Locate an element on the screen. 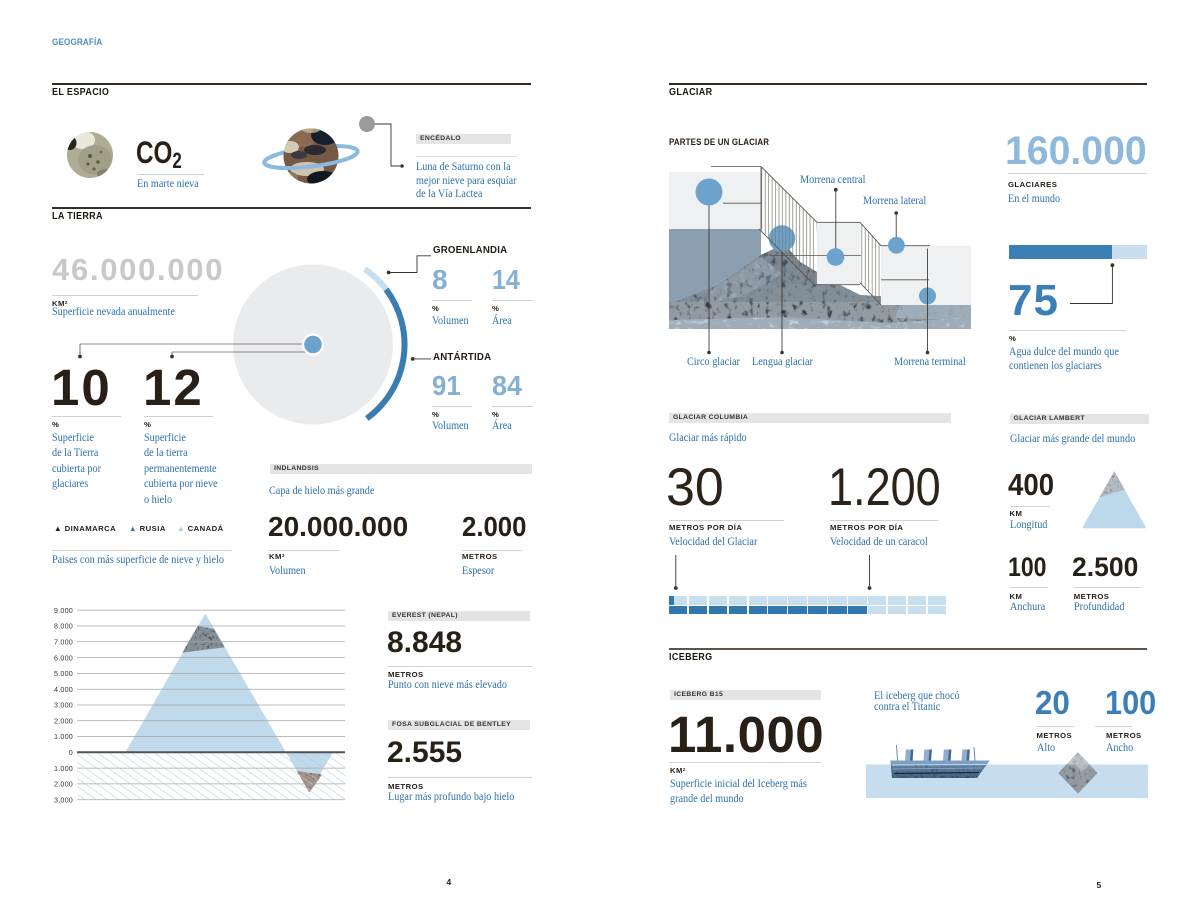 This screenshot has width=1200, height=924. svg-text: 4.000 is located at coordinates (63, 689).